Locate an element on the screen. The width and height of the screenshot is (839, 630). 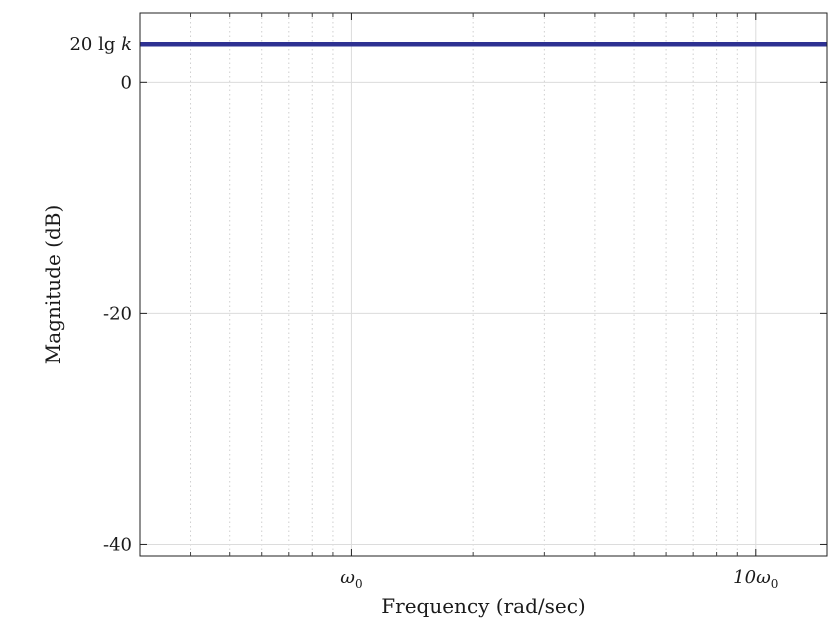
y-tick-label: 0 is located at coordinates (126, 82).